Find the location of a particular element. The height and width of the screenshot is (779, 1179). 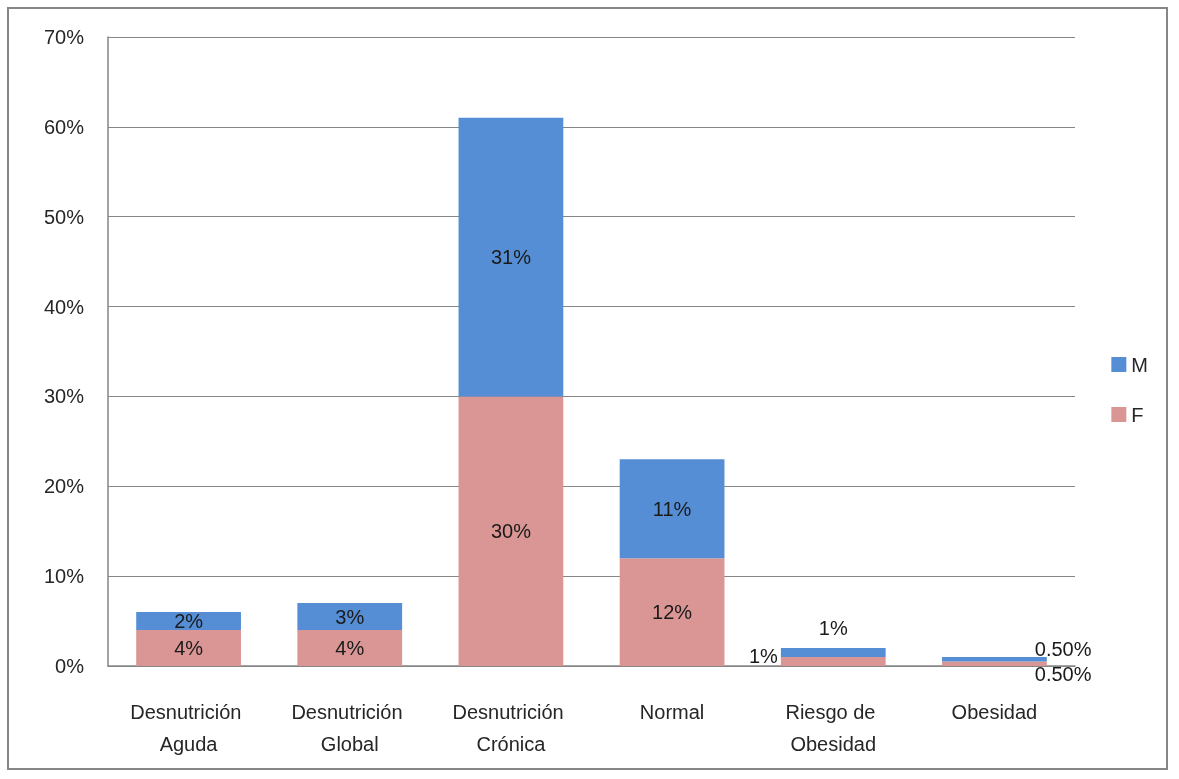

y-tick-label: 50% is located at coordinates (64, 216).